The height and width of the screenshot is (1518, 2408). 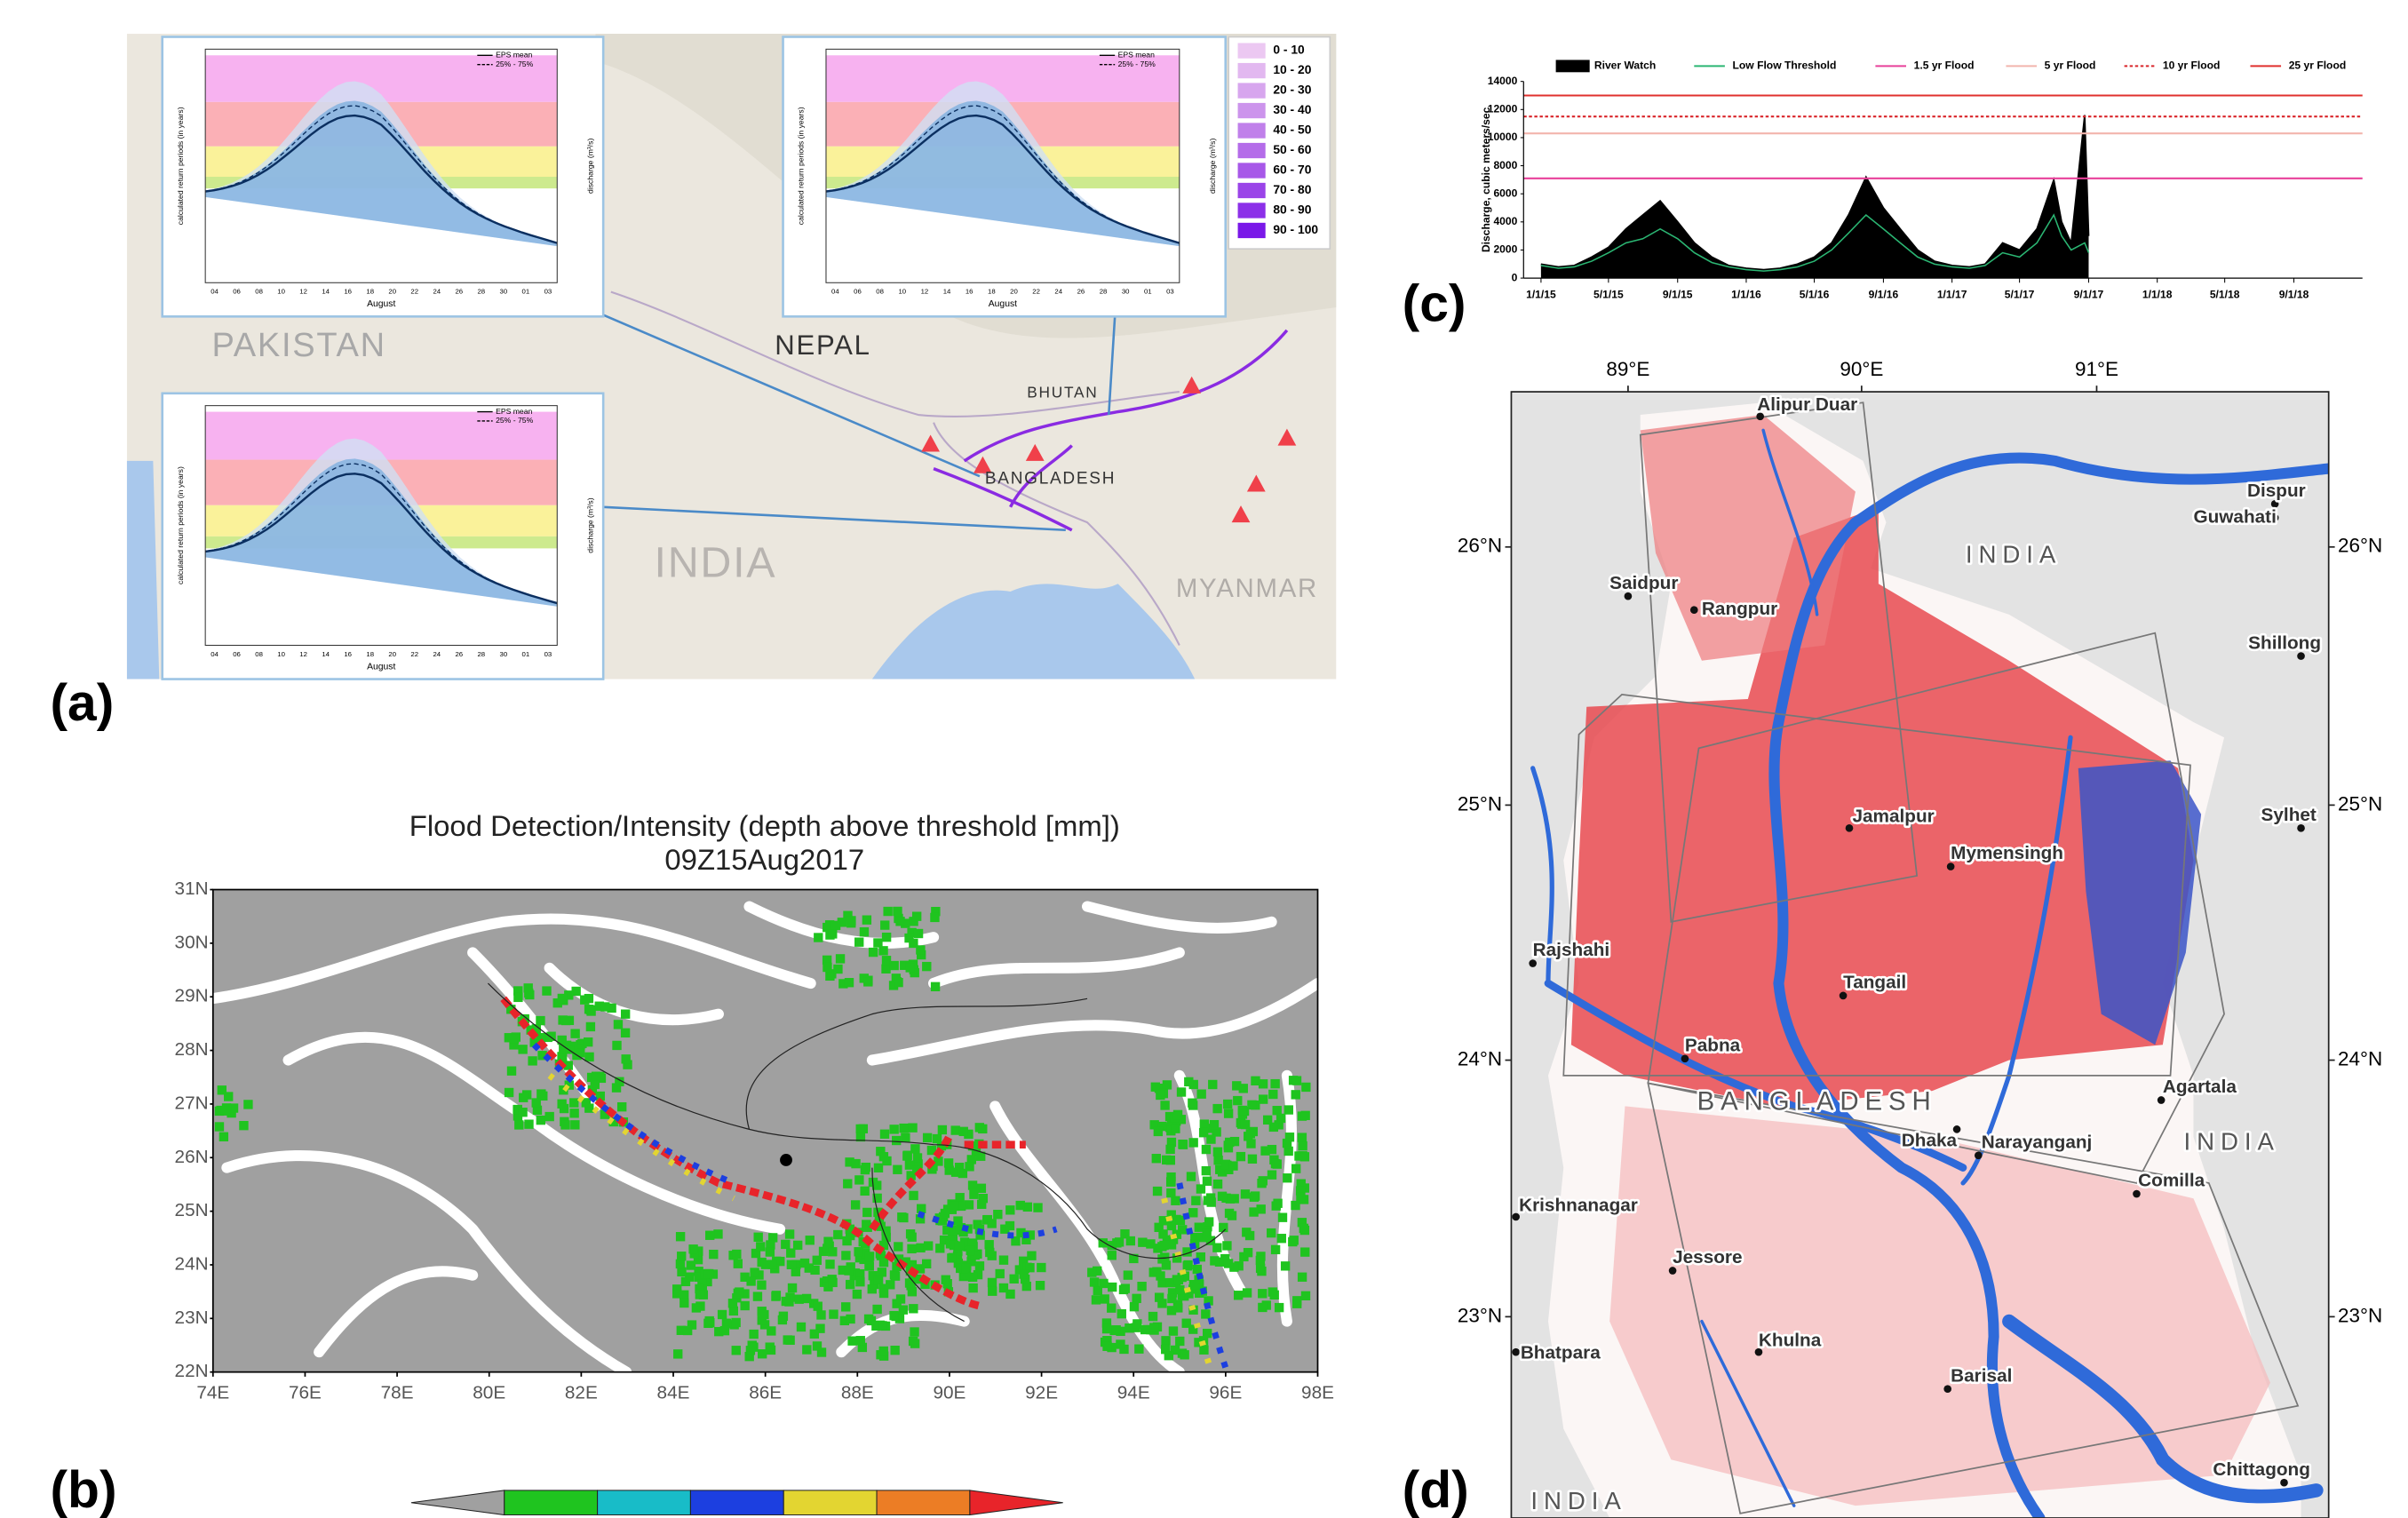 What do you see at coordinates (348, 654) in the screenshot?
I see `inset-x-tick: 16` at bounding box center [348, 654].